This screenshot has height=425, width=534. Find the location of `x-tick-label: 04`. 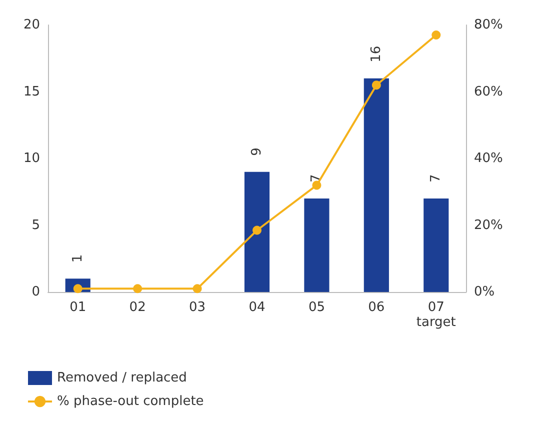

x-tick-label: 04 is located at coordinates (257, 307).